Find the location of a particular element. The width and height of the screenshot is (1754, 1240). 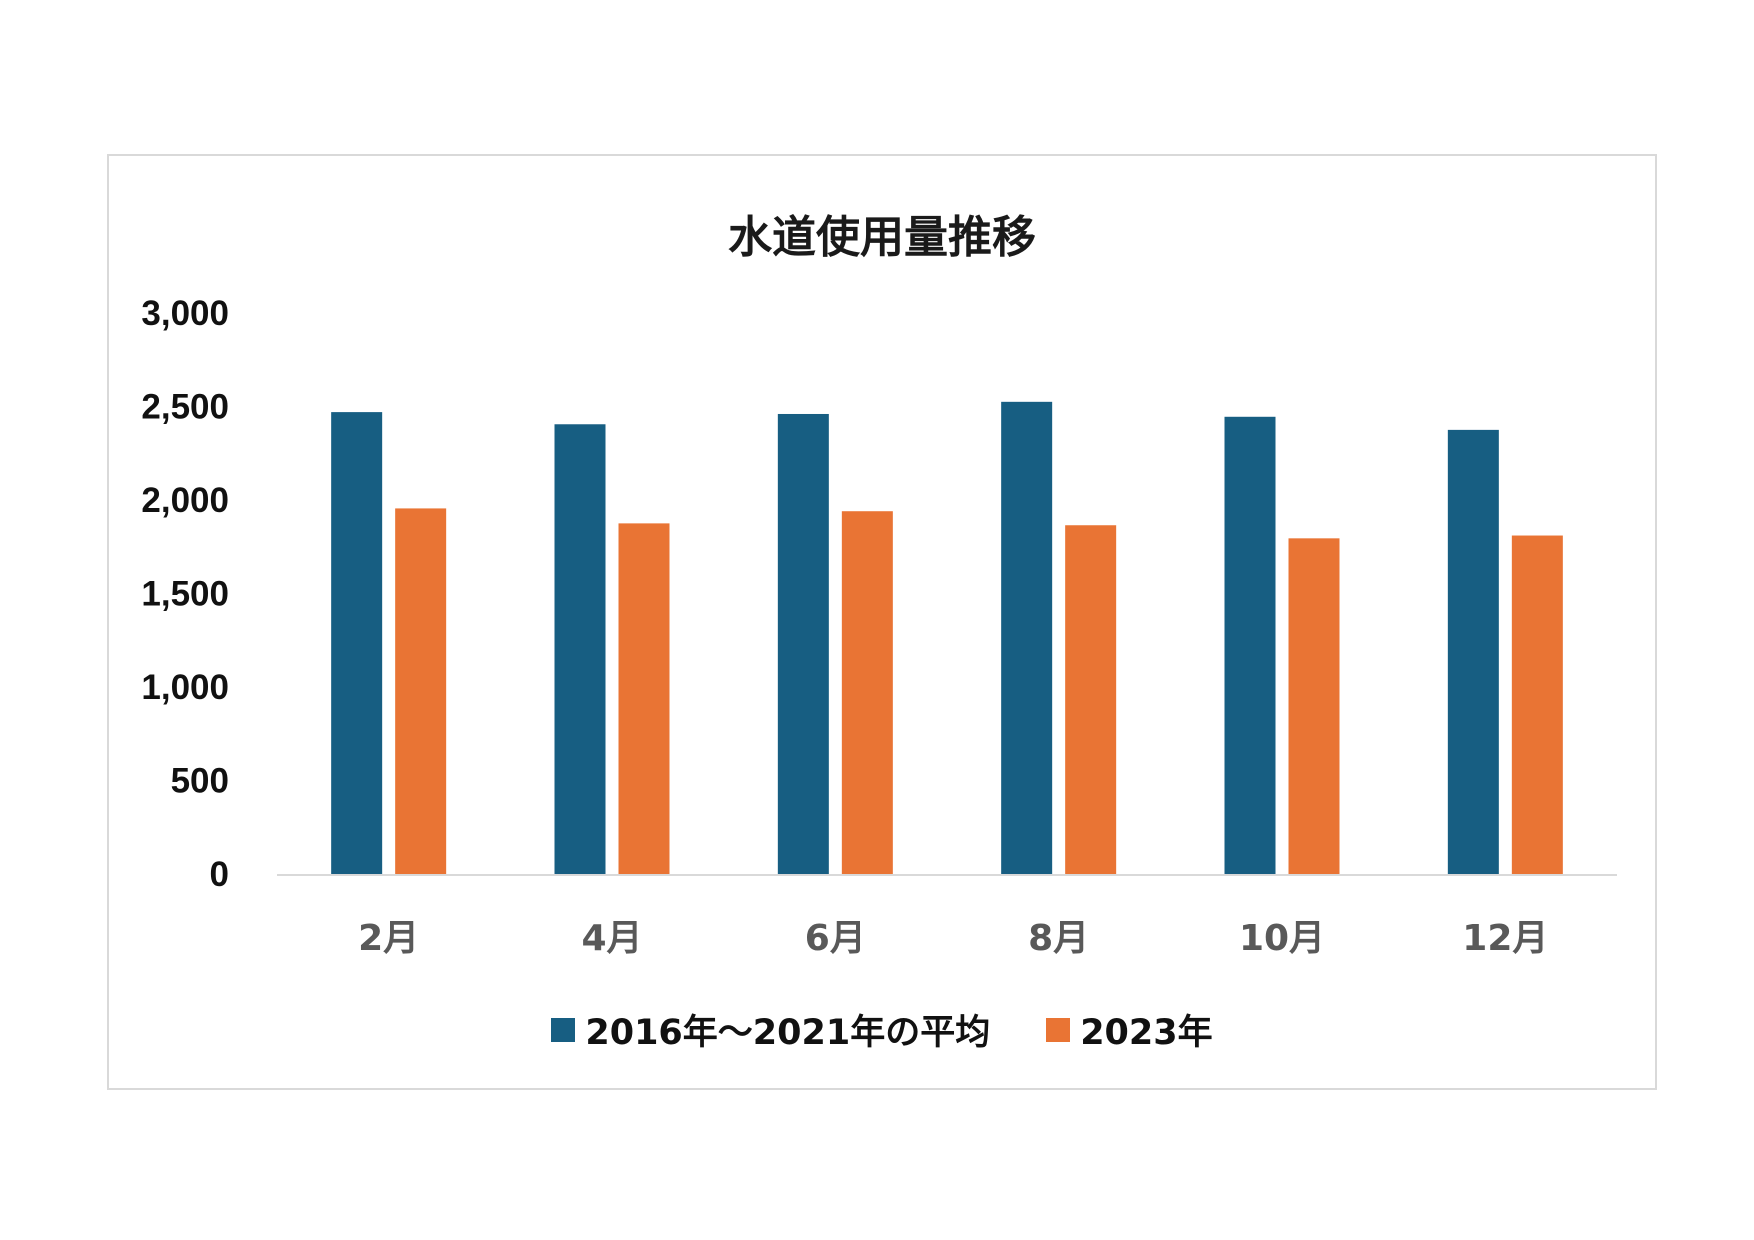

legend-label-series-2: 2023年 is located at coordinates (1146, 1033).